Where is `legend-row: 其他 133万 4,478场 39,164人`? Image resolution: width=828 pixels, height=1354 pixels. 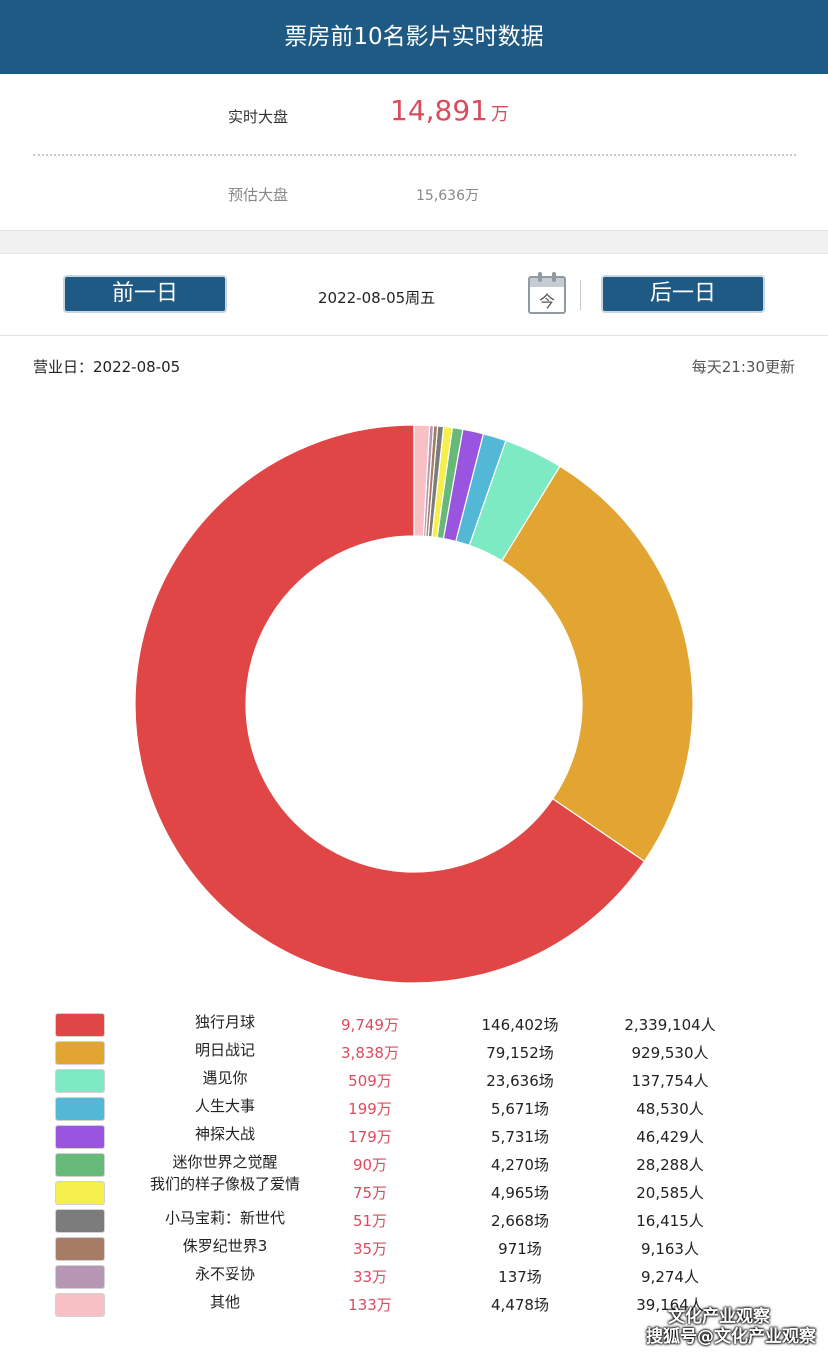 legend-row: 其他 133万 4,478场 39,164人 is located at coordinates (414, 1304).